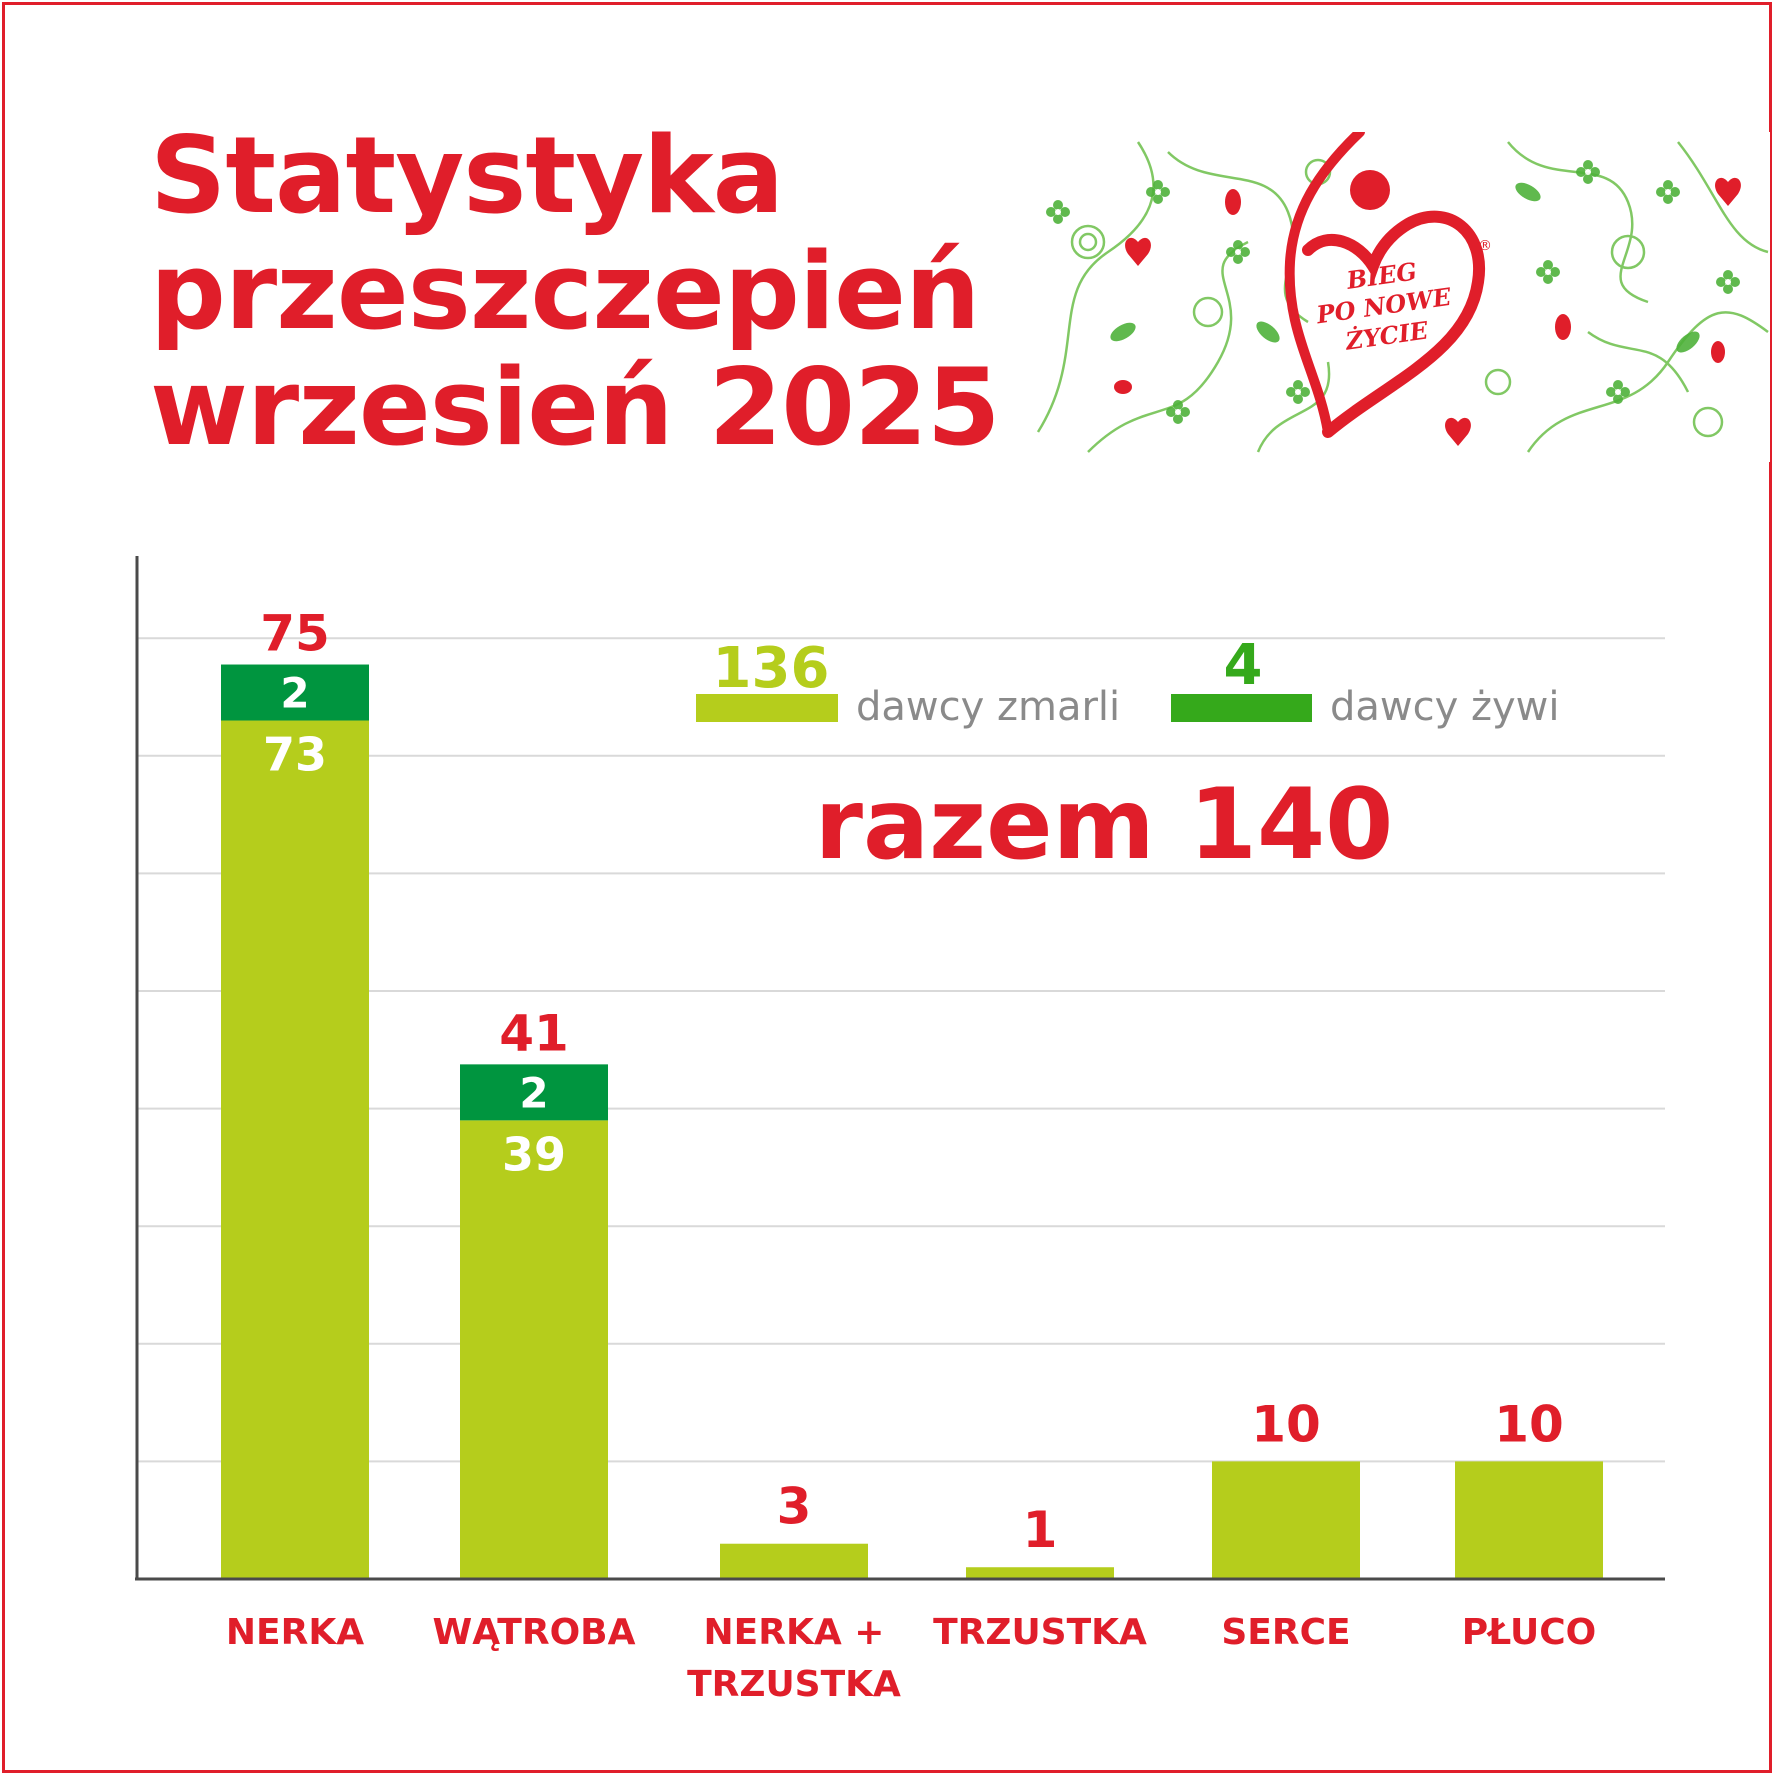 This screenshot has width=1778, height=1779. Describe the element at coordinates (295, 755) in the screenshot. I see `bar-label-deceased: 73` at that location.